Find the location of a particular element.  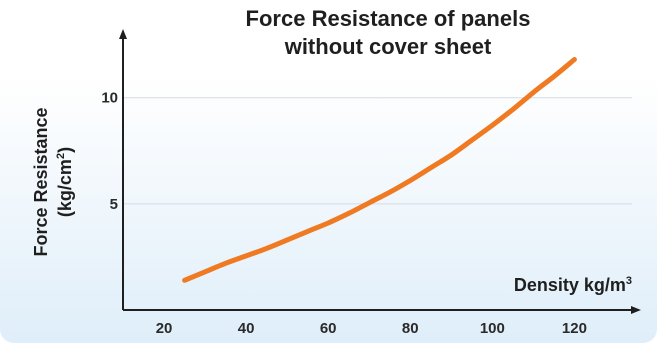

x-axis-label: Density kg/m3 is located at coordinates (573, 285).